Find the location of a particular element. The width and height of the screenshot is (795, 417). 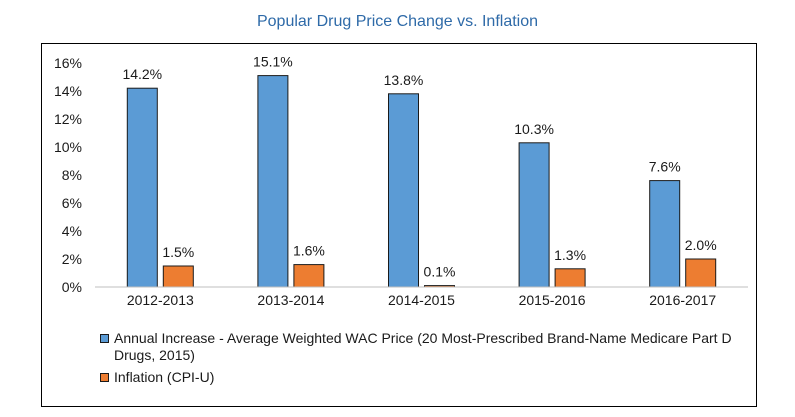

y-tick-label: 6% is located at coordinates (72, 203).